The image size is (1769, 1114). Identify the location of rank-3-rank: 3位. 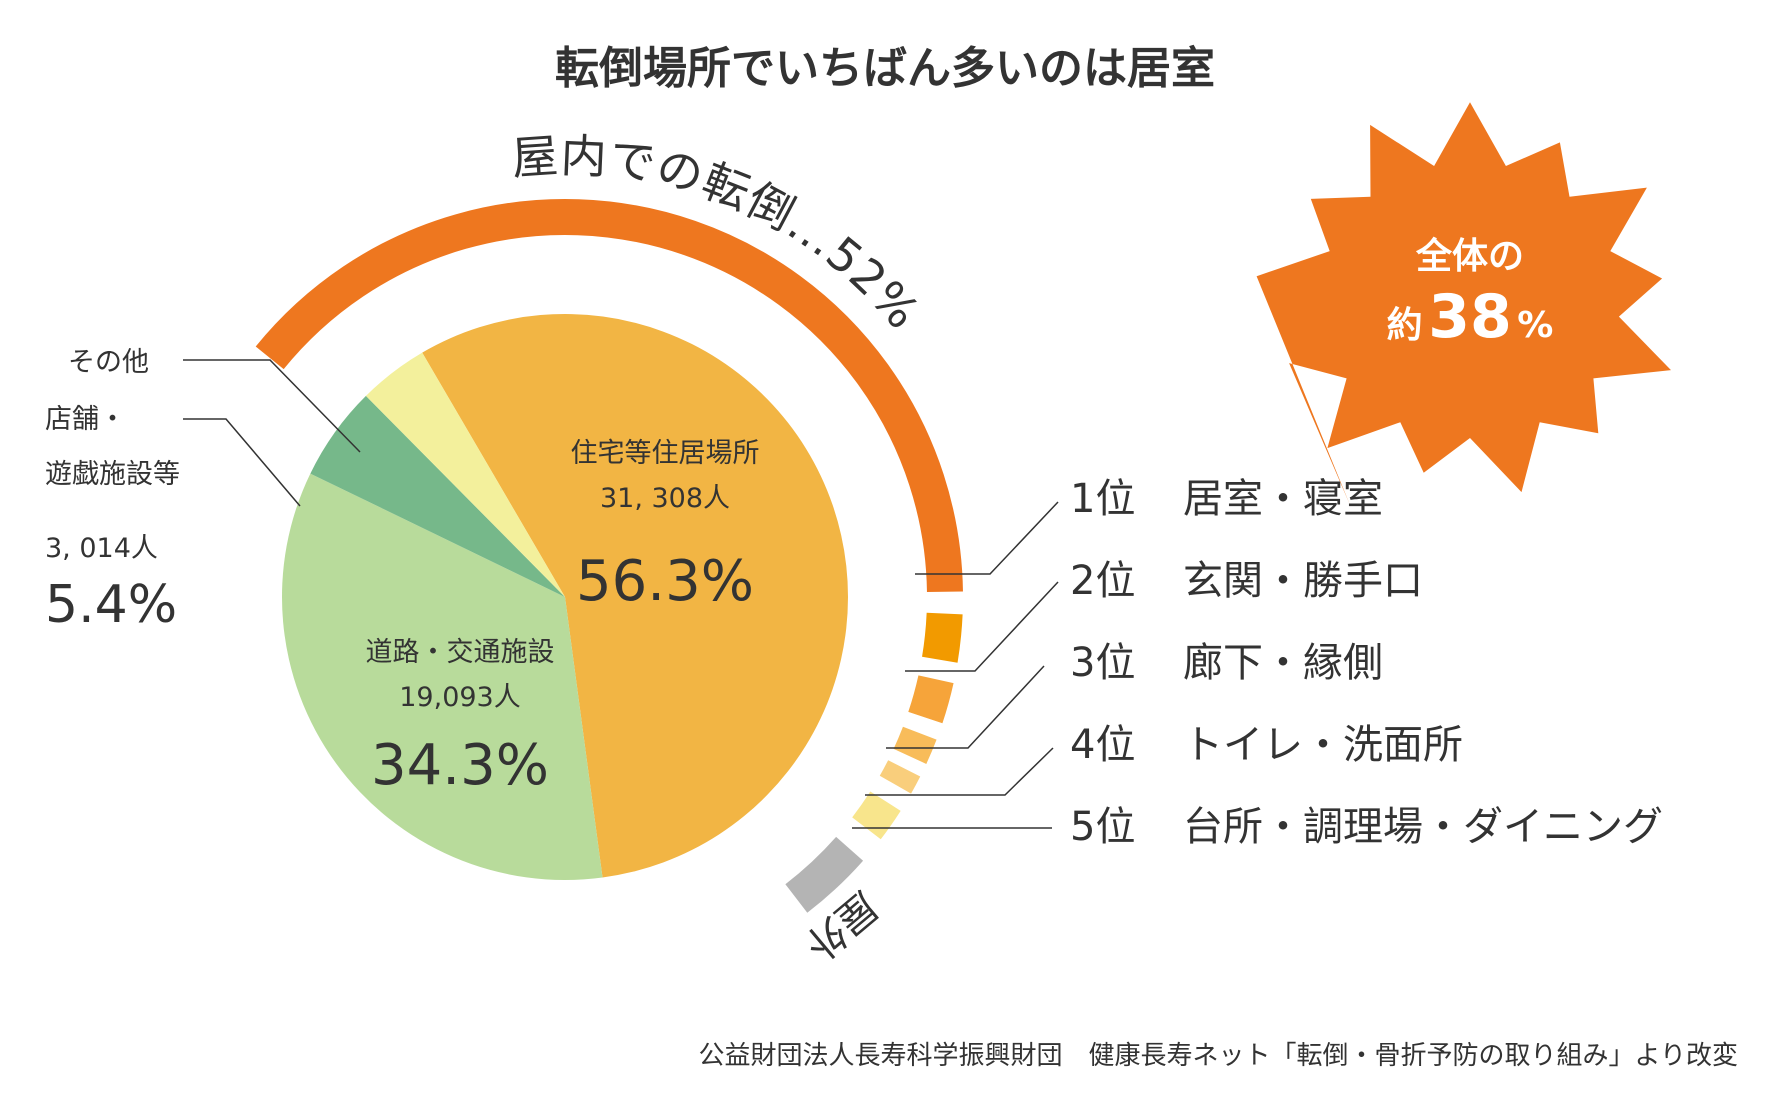
(1102, 663).